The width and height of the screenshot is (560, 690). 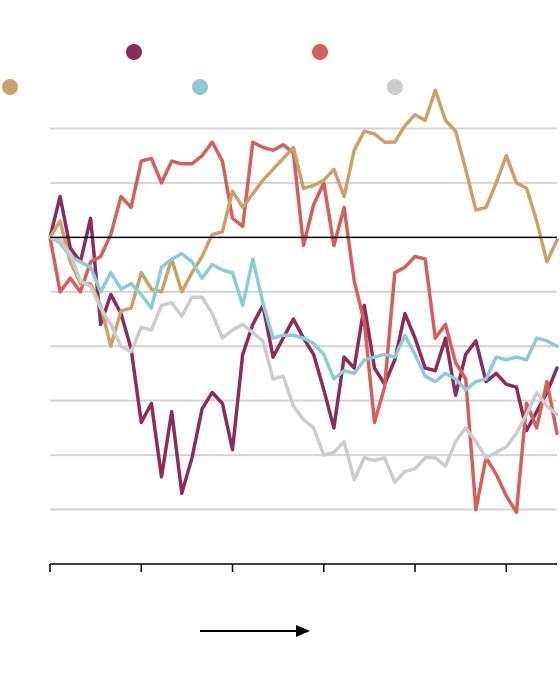 What do you see at coordinates (255, 631) in the screenshot?
I see `time-direction-arrow` at bounding box center [255, 631].